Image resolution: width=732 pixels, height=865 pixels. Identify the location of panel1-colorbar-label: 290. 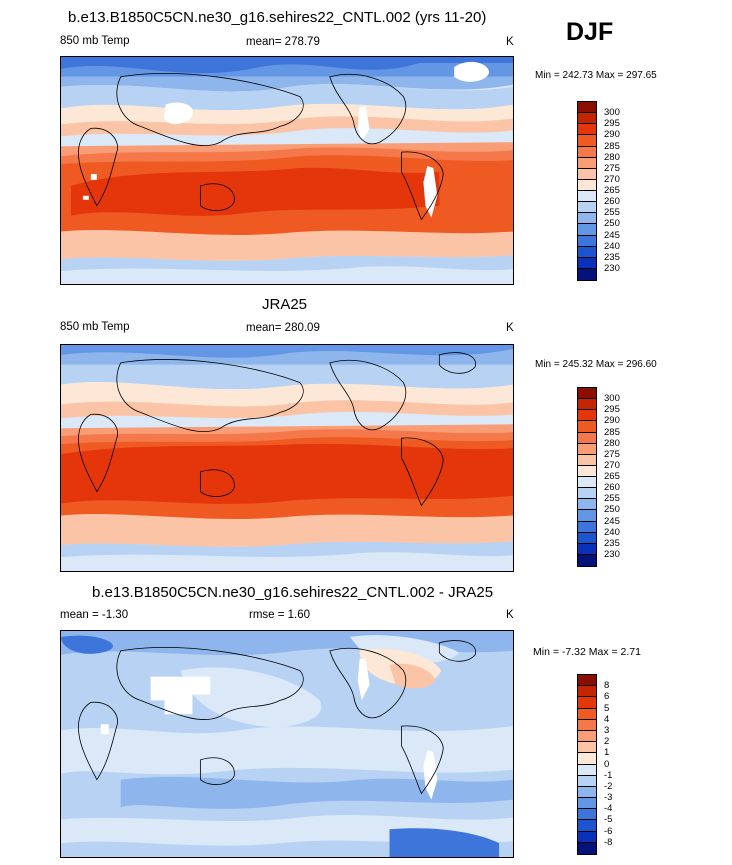
(612, 135).